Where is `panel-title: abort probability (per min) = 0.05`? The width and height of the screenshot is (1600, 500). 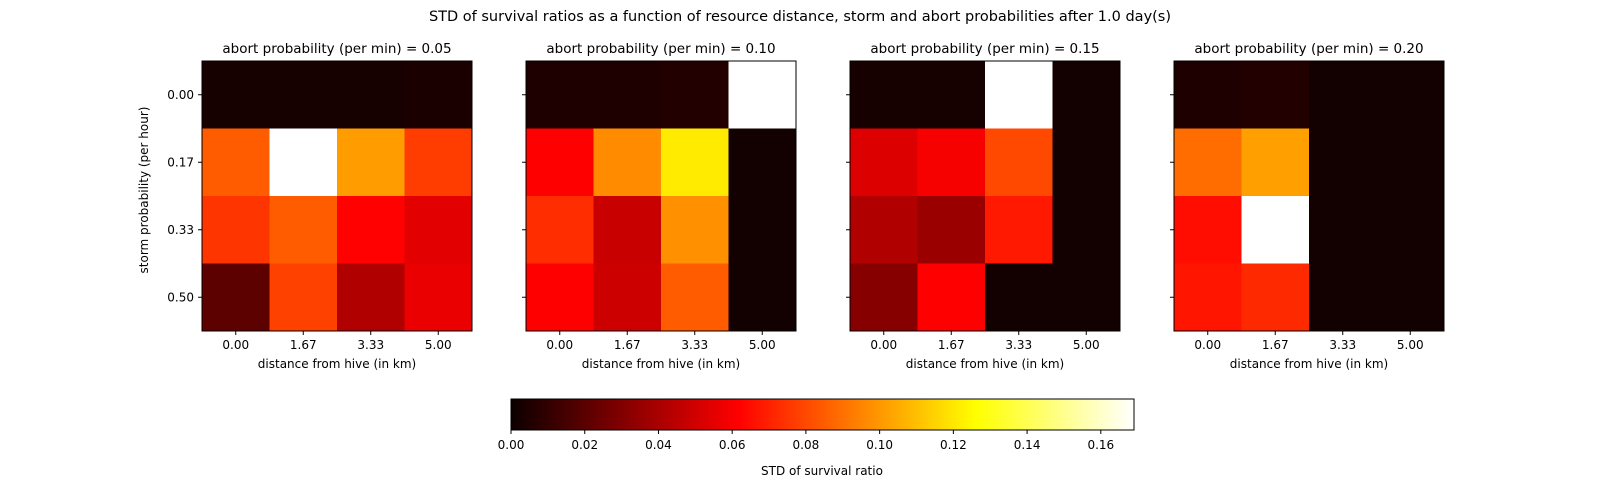 panel-title: abort probability (per min) = 0.05 is located at coordinates (336, 49).